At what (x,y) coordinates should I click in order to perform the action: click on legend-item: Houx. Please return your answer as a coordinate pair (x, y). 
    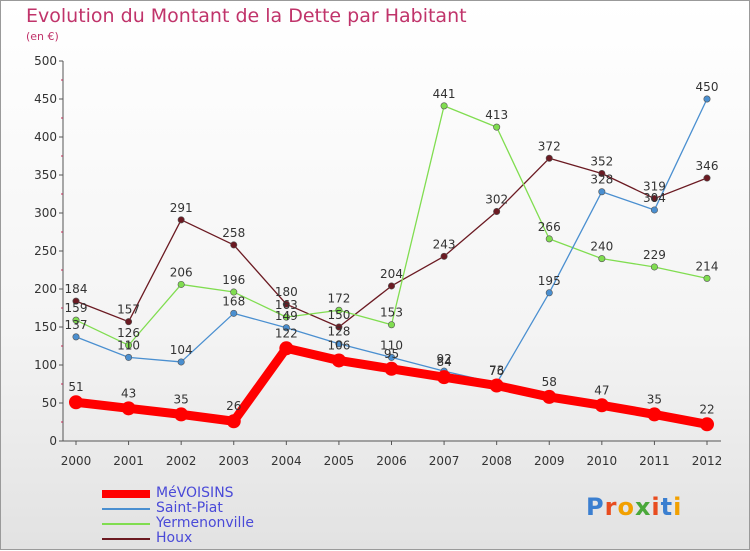
    Looking at the image, I should click on (178, 538).